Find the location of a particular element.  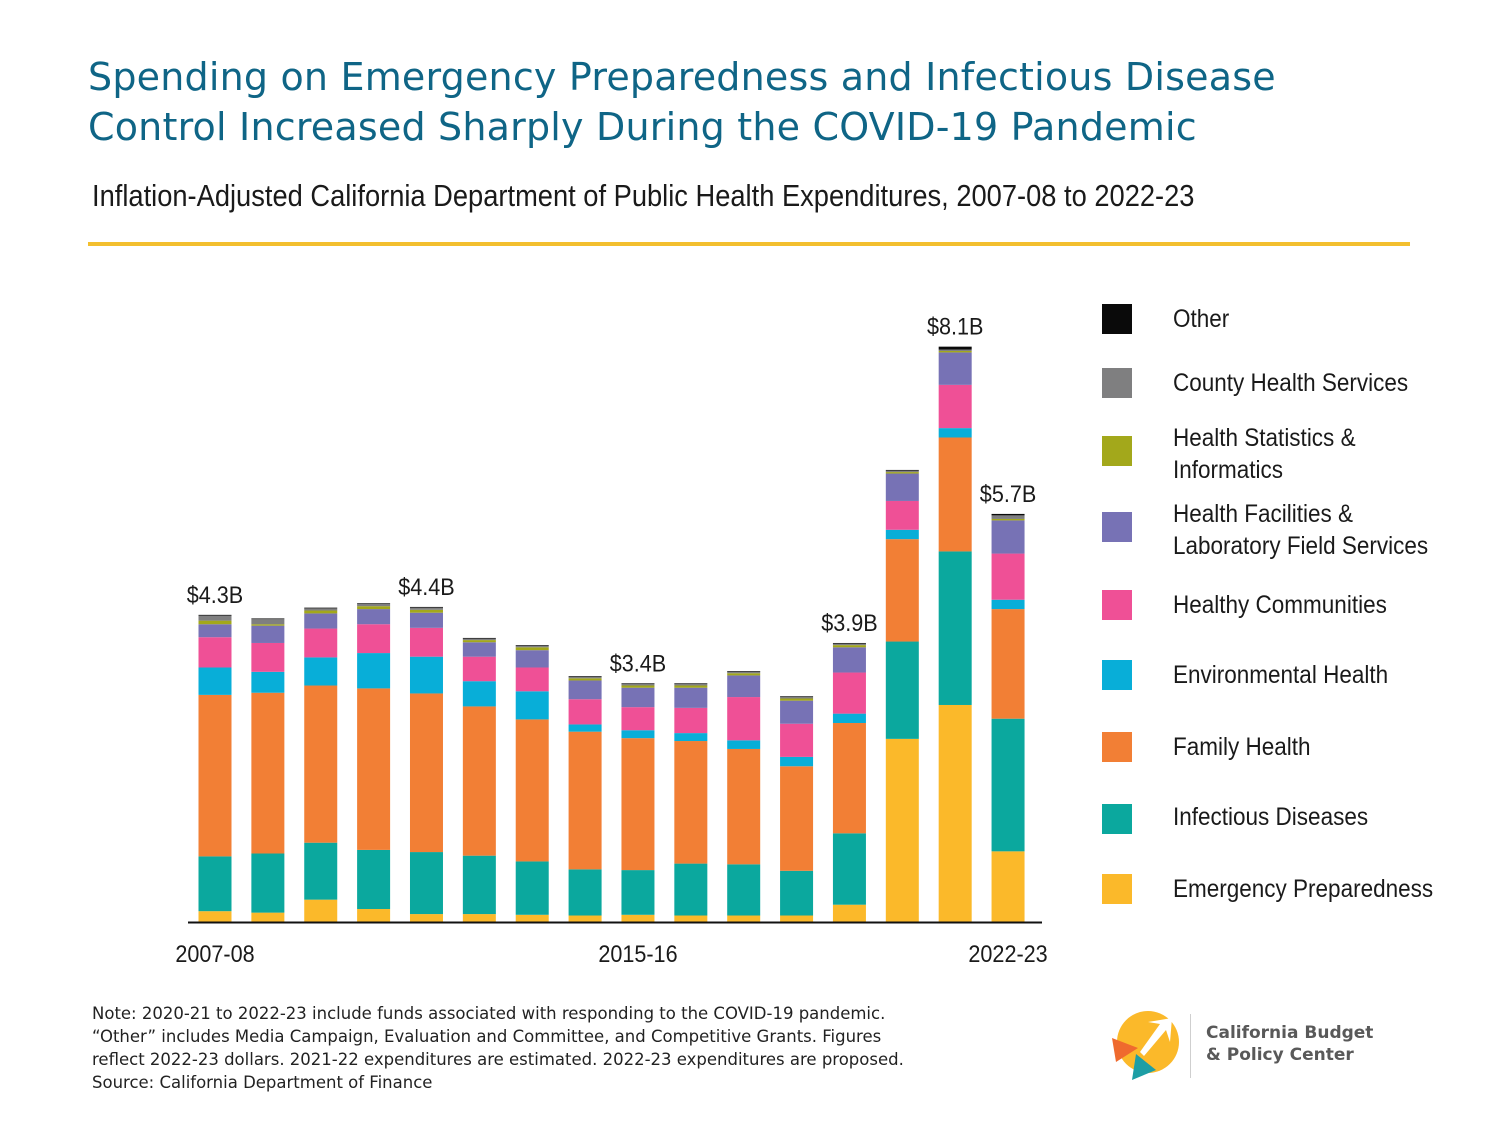

bar-segment-2008-09-s8 is located at coordinates (268, 619).